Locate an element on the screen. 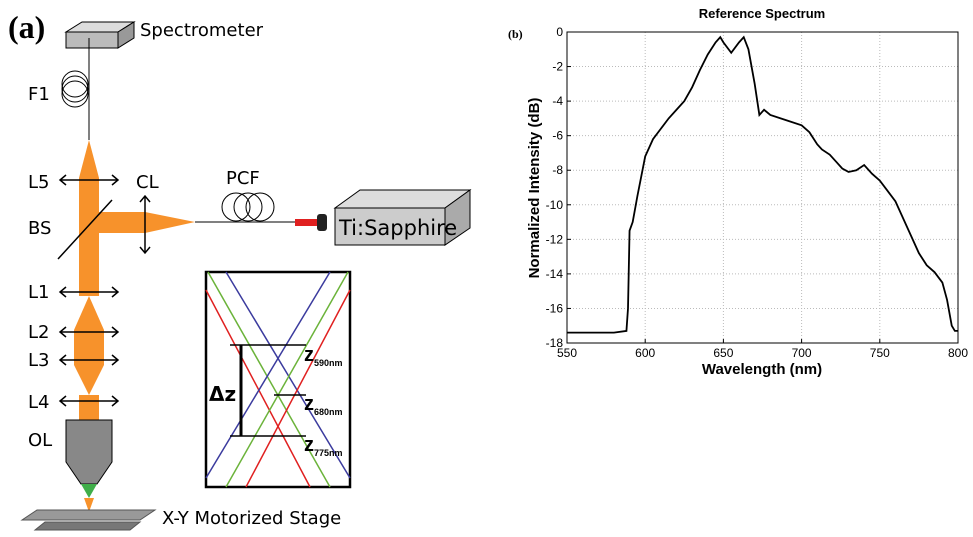 This screenshot has width=973, height=537. dispersion-lines is located at coordinates (278, 379).